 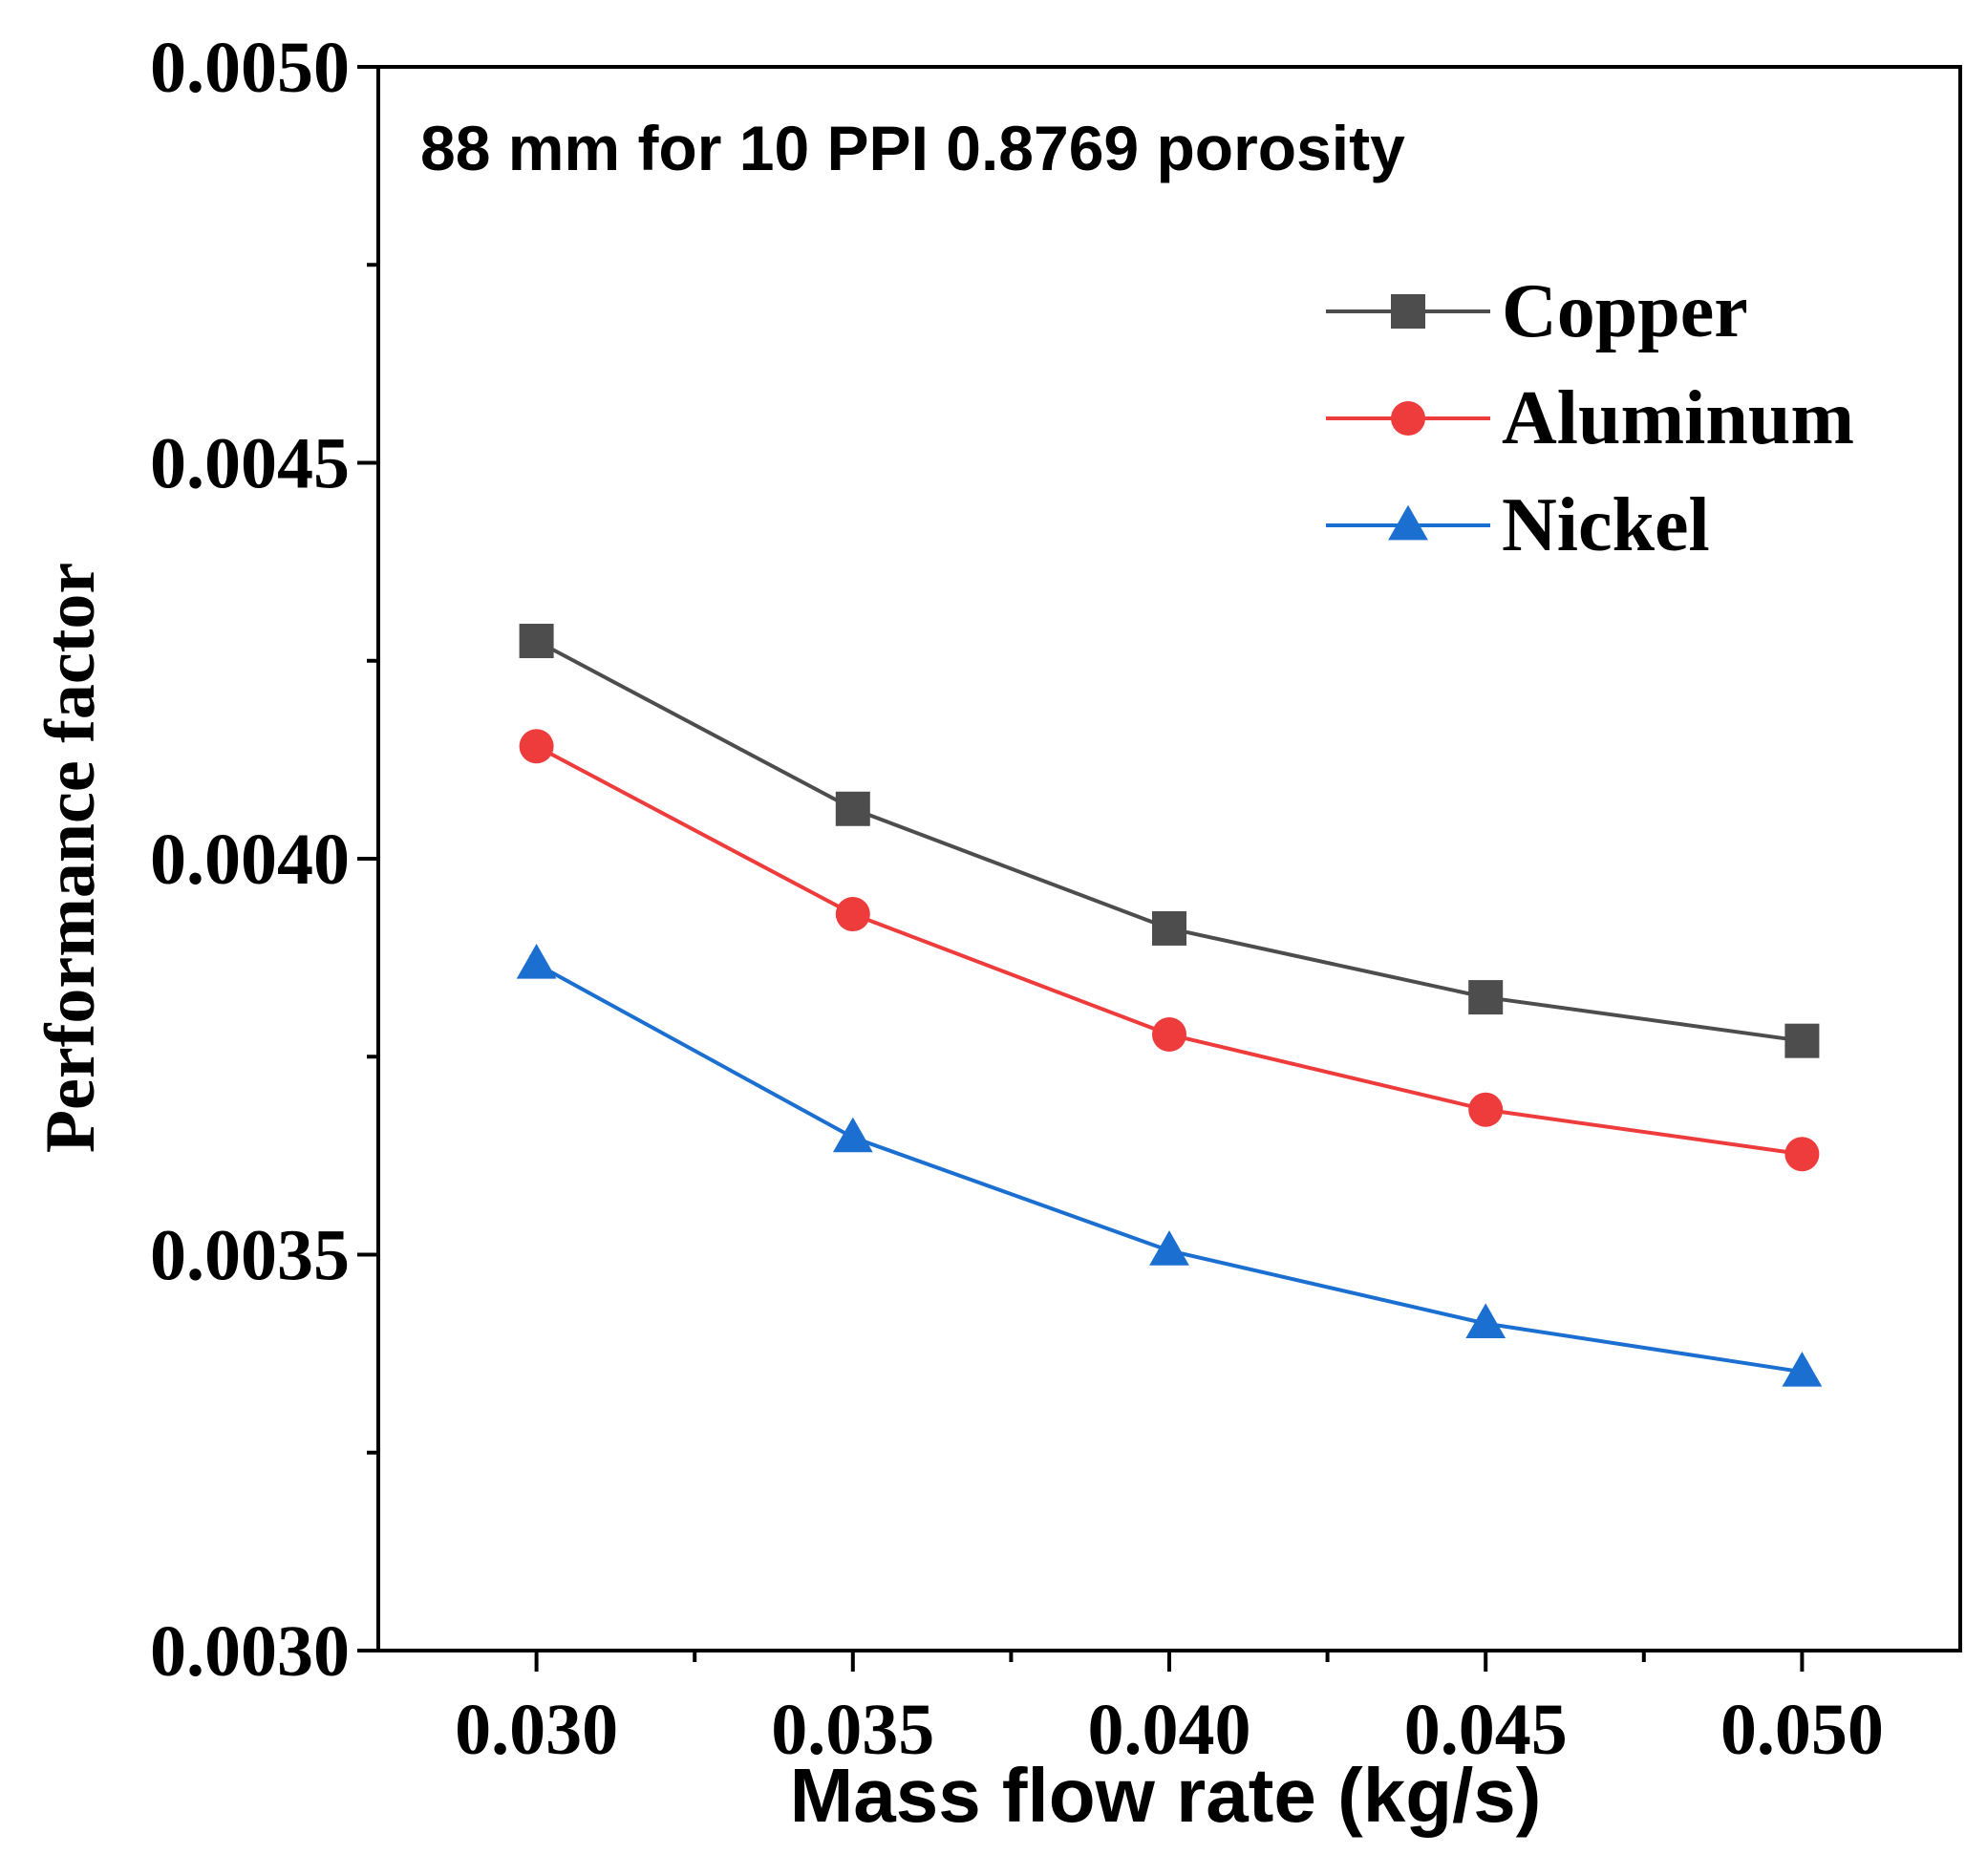 What do you see at coordinates (1678, 418) in the screenshot?
I see `legend-label-aluminum: Aluminum` at bounding box center [1678, 418].